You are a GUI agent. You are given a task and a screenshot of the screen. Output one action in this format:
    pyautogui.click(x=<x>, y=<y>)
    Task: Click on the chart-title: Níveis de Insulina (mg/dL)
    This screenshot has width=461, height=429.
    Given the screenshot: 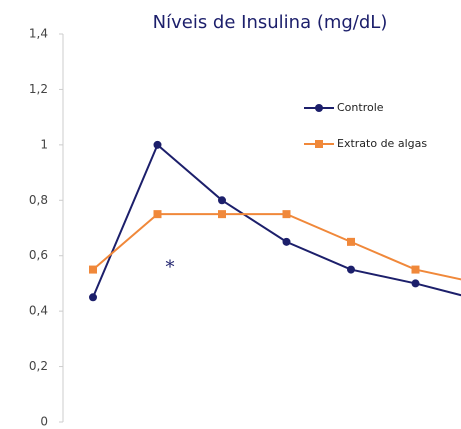 What is the action you would take?
    pyautogui.click(x=270, y=22)
    